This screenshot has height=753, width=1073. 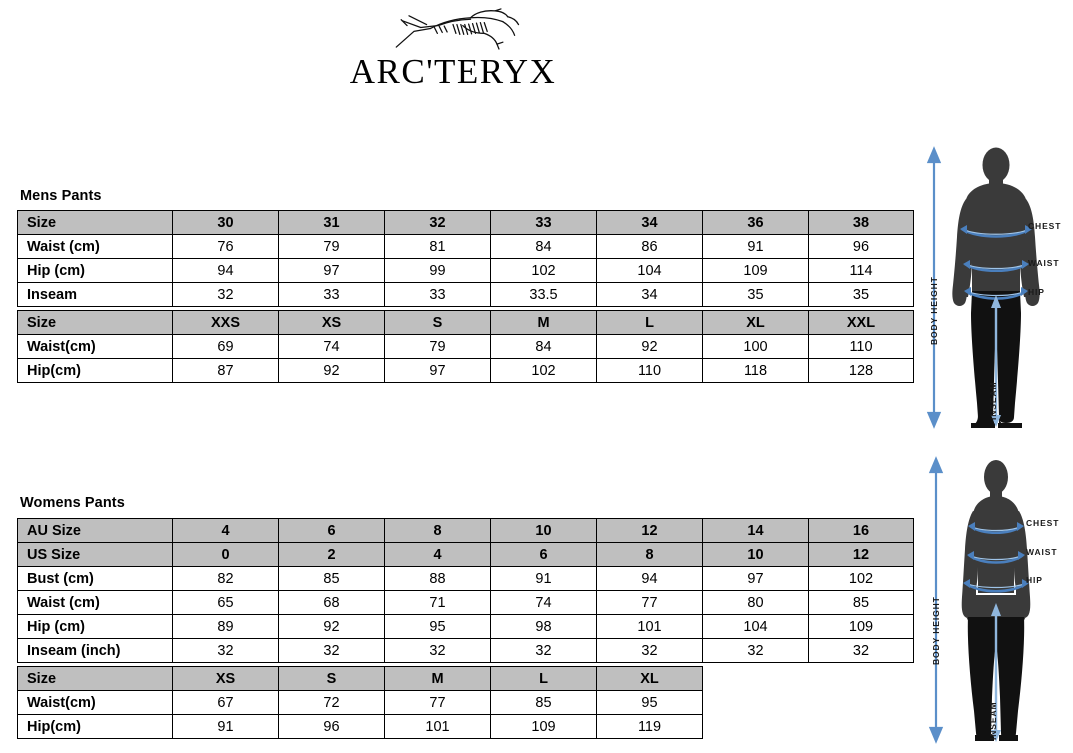 What do you see at coordinates (95, 554) in the screenshot?
I see `column-header-us-size: US Size` at bounding box center [95, 554].